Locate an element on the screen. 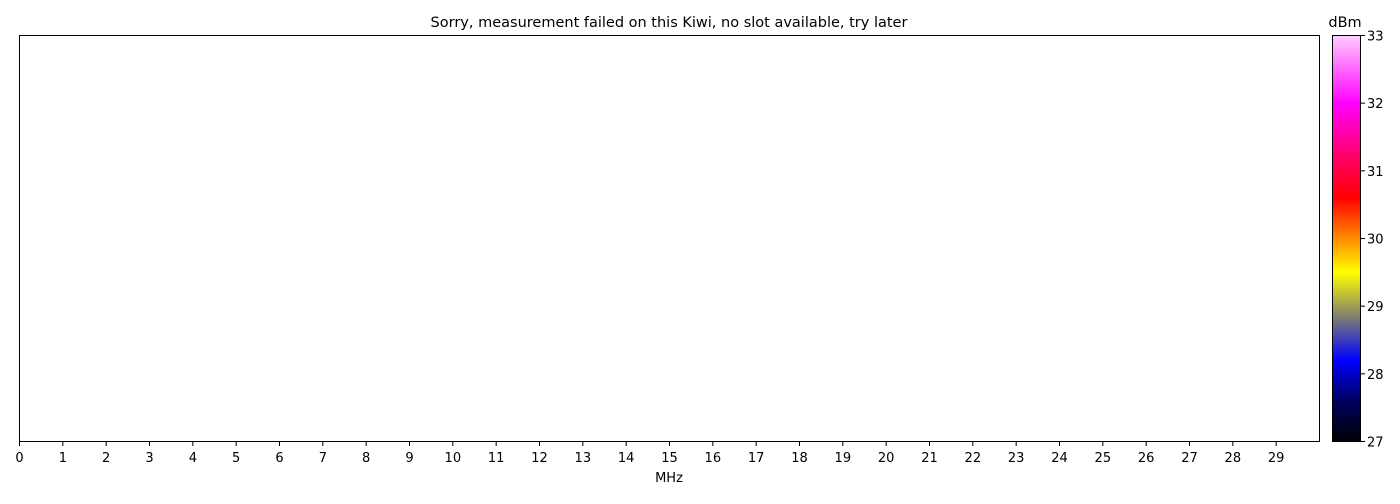 This screenshot has height=504, width=1400. x-tick-label: 5 is located at coordinates (236, 458).